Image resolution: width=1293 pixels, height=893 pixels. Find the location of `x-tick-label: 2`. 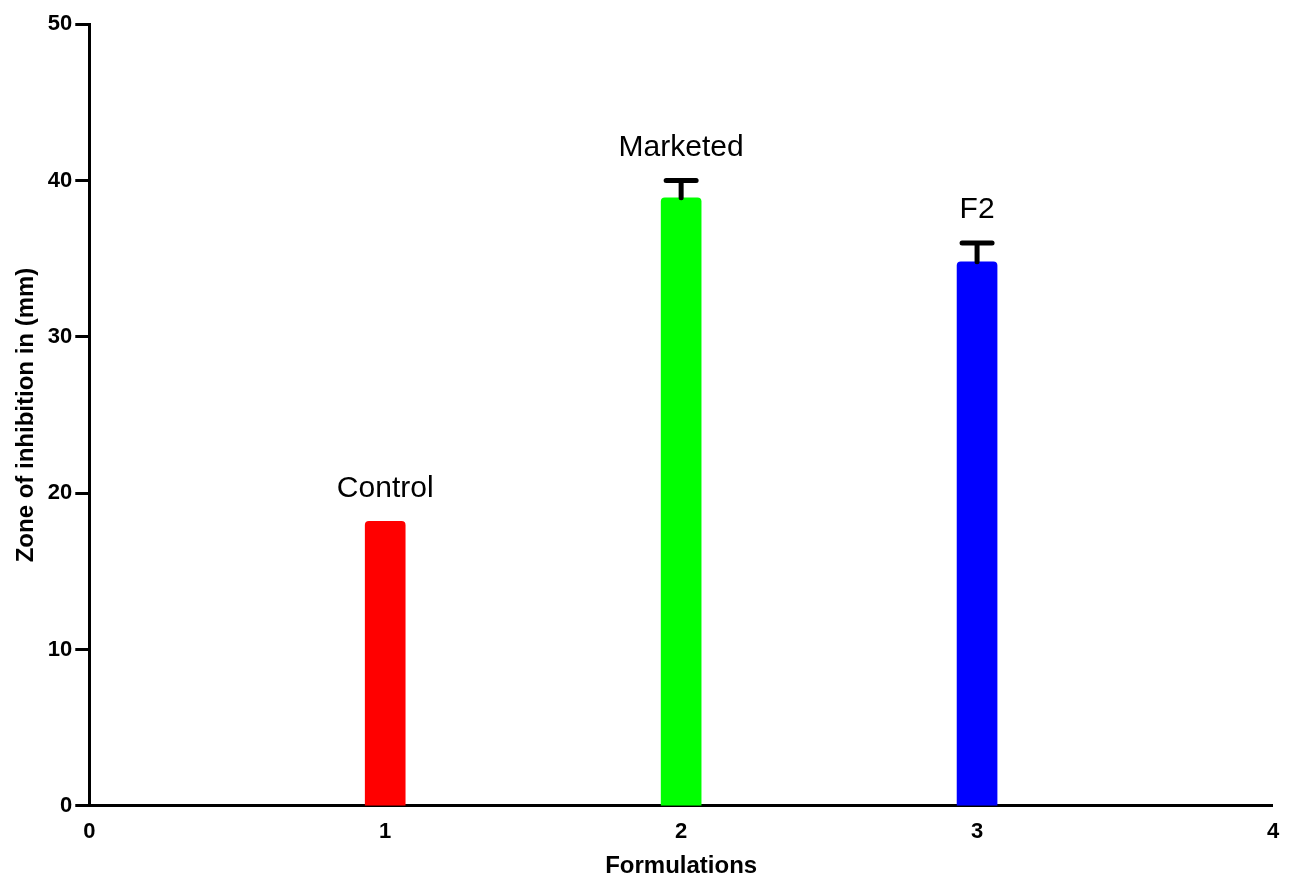

x-tick-label: 2 is located at coordinates (681, 831).